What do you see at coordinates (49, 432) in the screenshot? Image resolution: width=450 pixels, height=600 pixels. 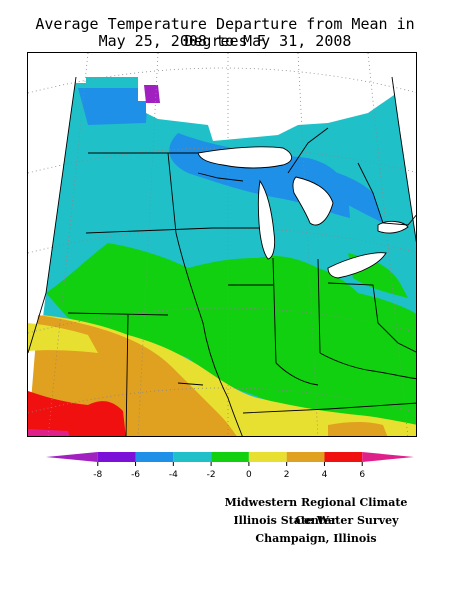 I see `fill-magenta` at bounding box center [49, 432].